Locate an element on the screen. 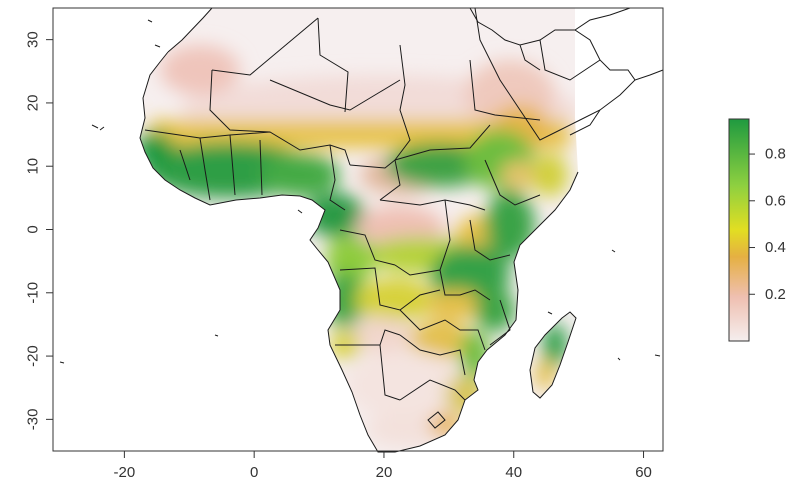 The height and width of the screenshot is (502, 800). y-tick-label: -20 is located at coordinates (33, 356).